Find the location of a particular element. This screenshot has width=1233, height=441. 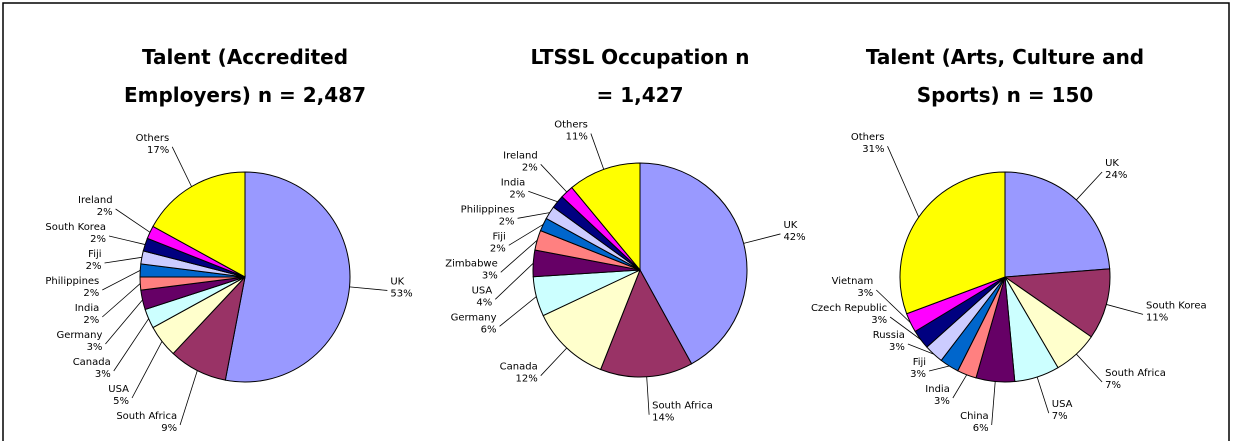

slice-label: Zimbabwe is located at coordinates (471, 263).